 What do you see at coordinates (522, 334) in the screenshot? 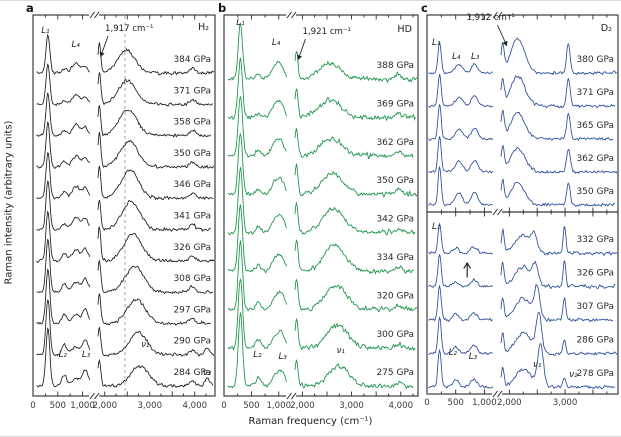
I see `spectrum-trace-286-gpa` at bounding box center [522, 334].